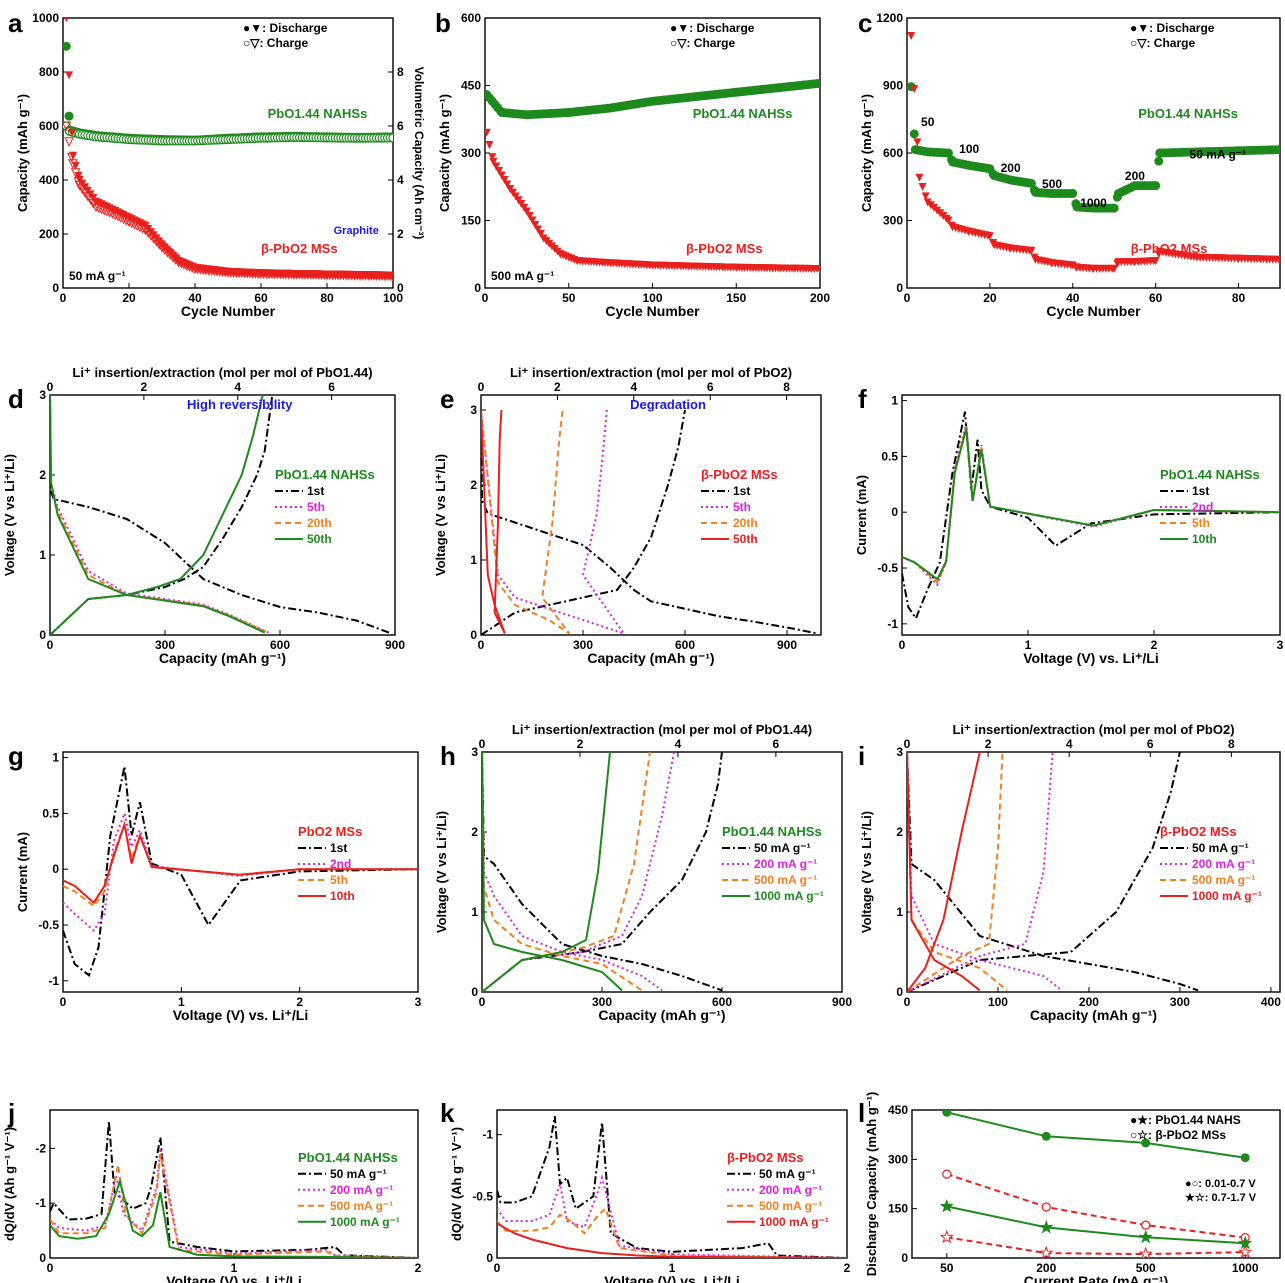  What do you see at coordinates (652, 201) in the screenshot?
I see `series--pbo2-mss` at bounding box center [652, 201].